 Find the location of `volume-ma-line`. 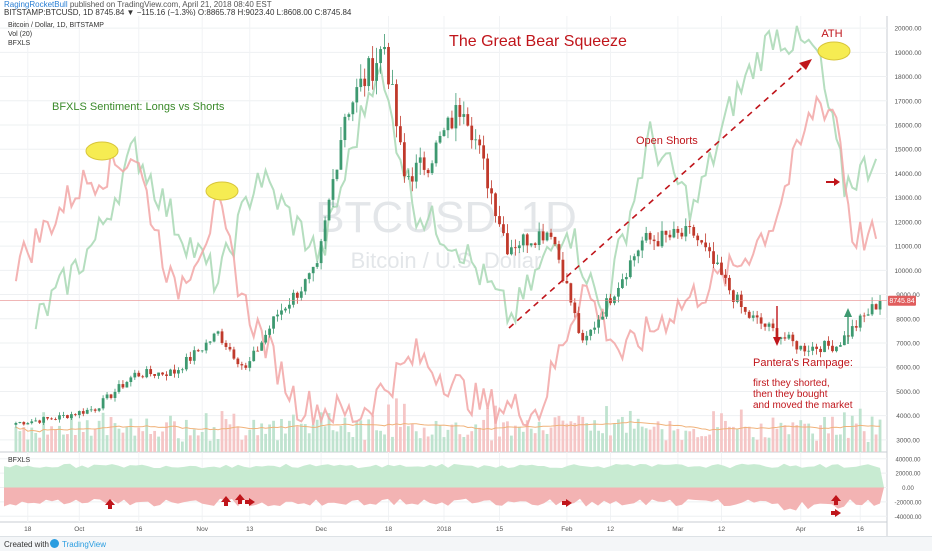

volume-ma-line is located at coordinates (447, 427).